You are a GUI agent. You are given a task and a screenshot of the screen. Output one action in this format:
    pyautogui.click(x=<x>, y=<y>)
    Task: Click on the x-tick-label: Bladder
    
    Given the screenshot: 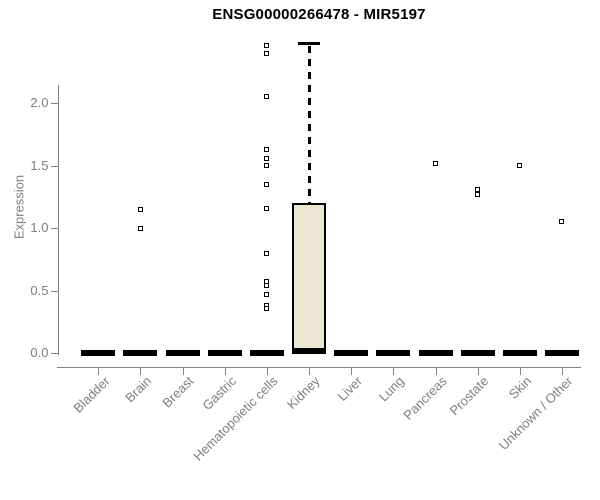 What is the action you would take?
    pyautogui.click(x=91, y=394)
    